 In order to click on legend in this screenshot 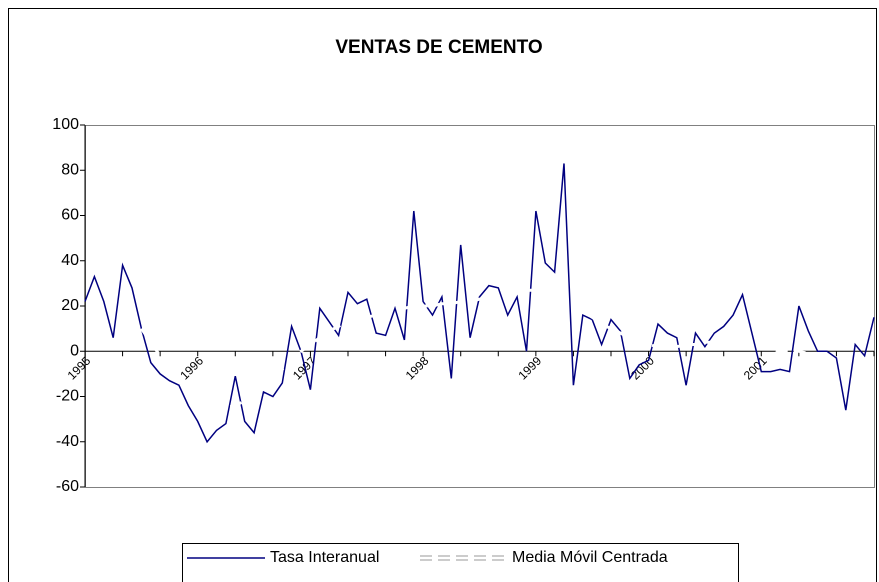, I will do `click(460, 562)`.